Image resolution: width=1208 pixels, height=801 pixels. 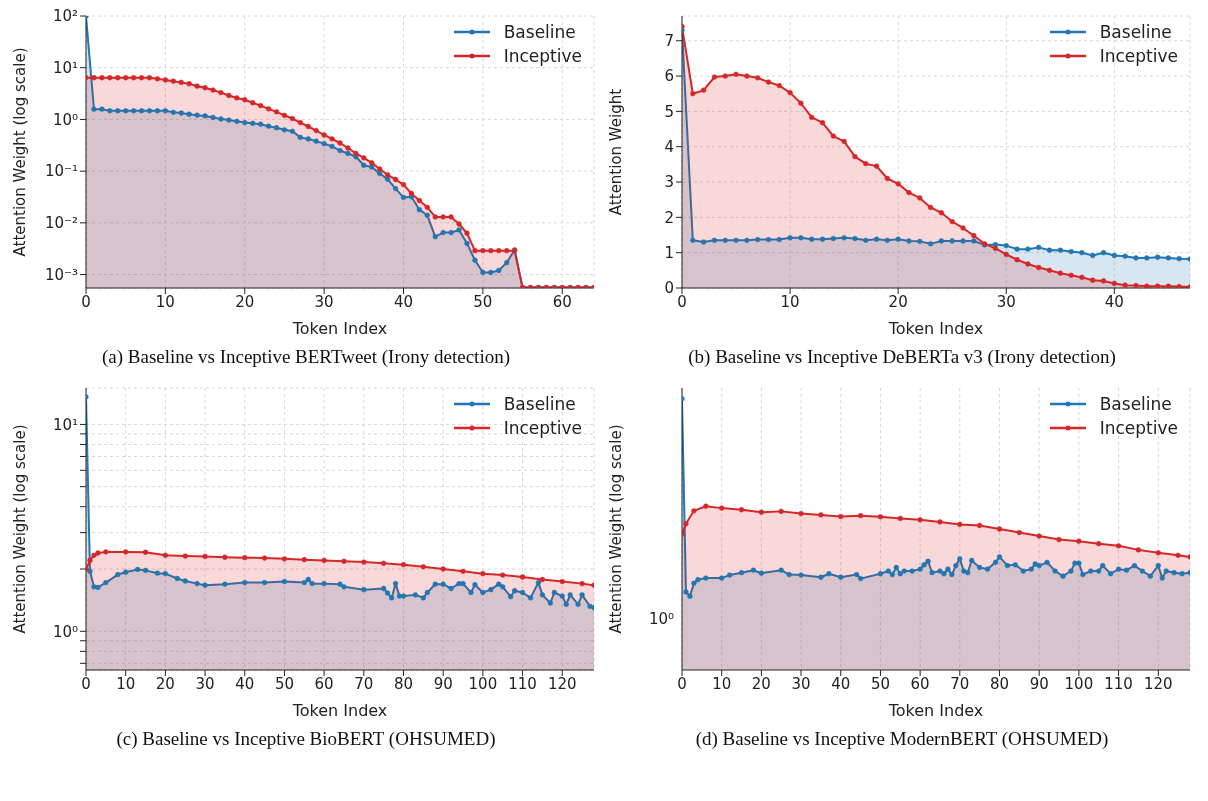 What do you see at coordinates (669, 41) in the screenshot?
I see `y-tick-label: 7` at bounding box center [669, 41].